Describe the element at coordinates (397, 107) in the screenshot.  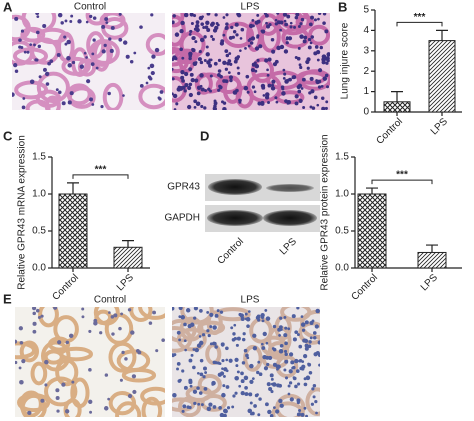
I see `bar` at that location.